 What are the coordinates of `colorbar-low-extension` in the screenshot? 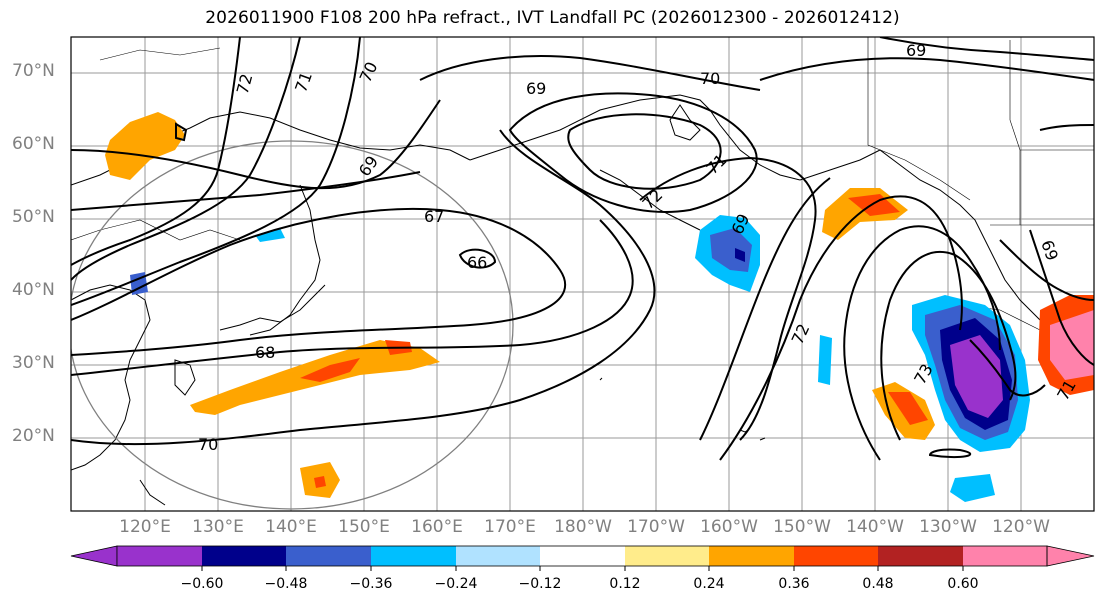 It's located at (94, 556).